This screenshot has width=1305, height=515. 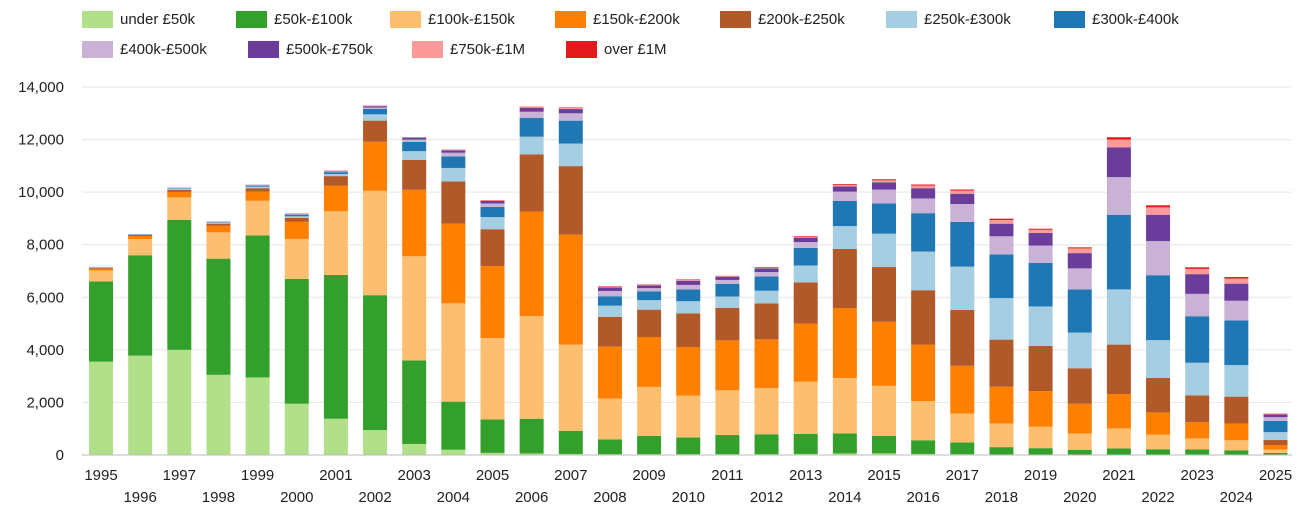 I want to click on x-tick-label: 1999, so click(x=257, y=475).